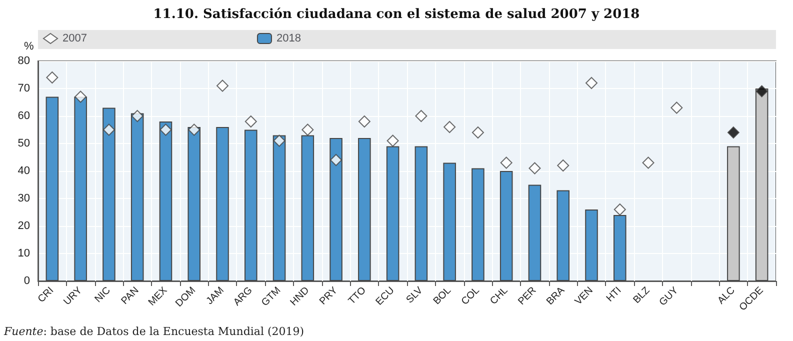 The height and width of the screenshot is (341, 793). Describe the element at coordinates (46, 295) in the screenshot. I see `x-tick-label: CRI` at that location.